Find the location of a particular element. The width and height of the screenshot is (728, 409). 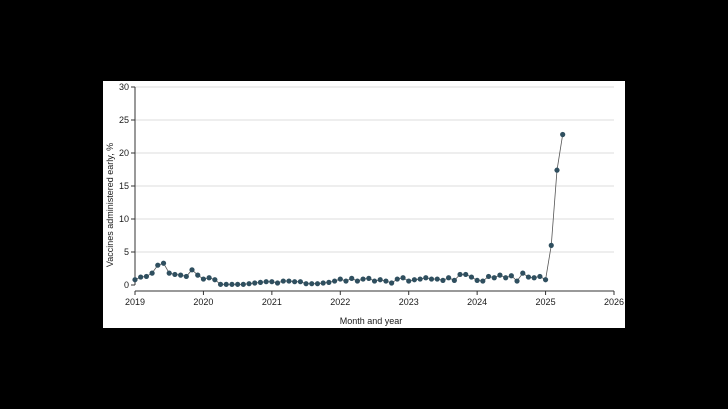

x-tick-label: 2025 is located at coordinates (546, 302).